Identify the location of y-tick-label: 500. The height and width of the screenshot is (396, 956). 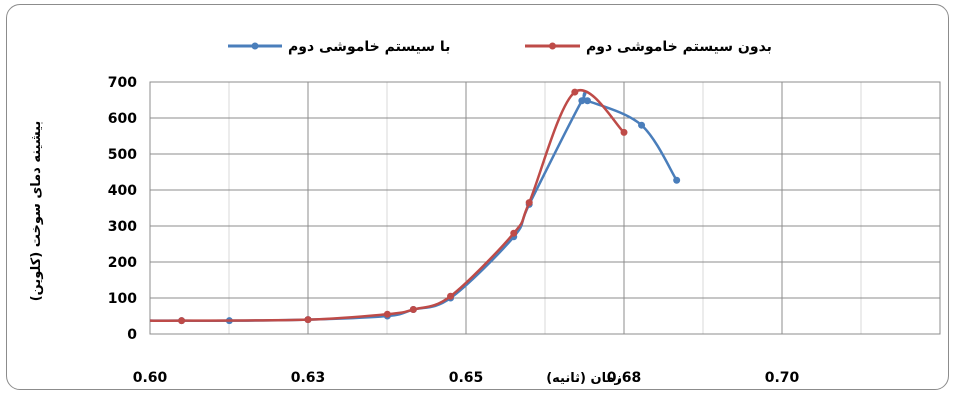
(122, 155).